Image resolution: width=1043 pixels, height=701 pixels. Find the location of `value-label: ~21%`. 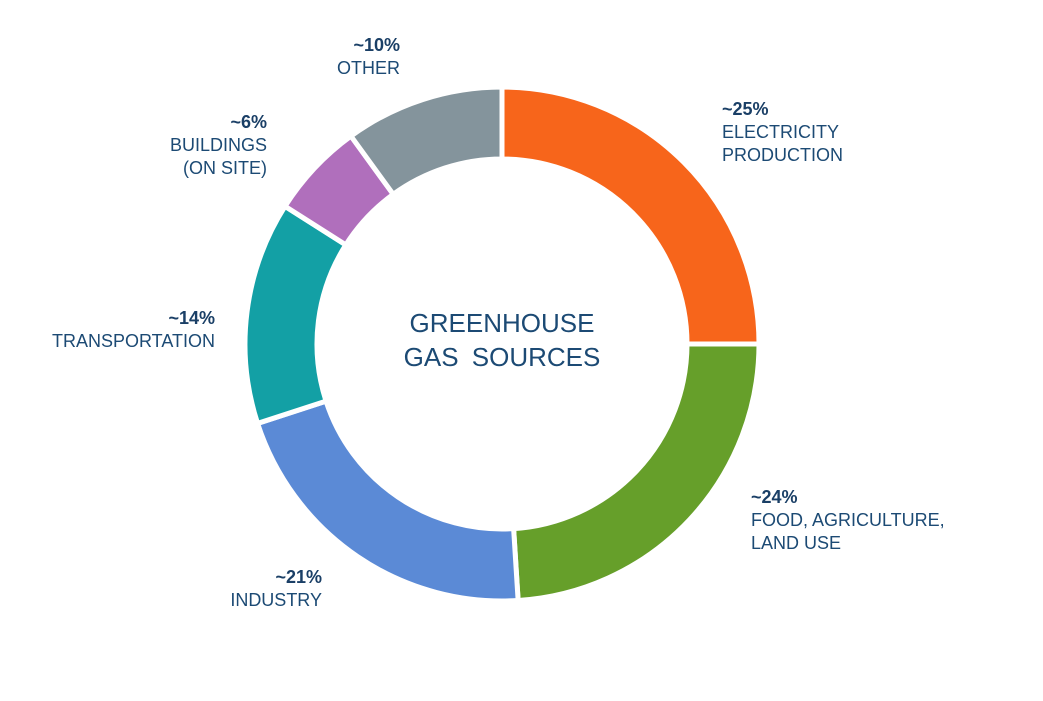

value-label: ~21% is located at coordinates (298, 577).